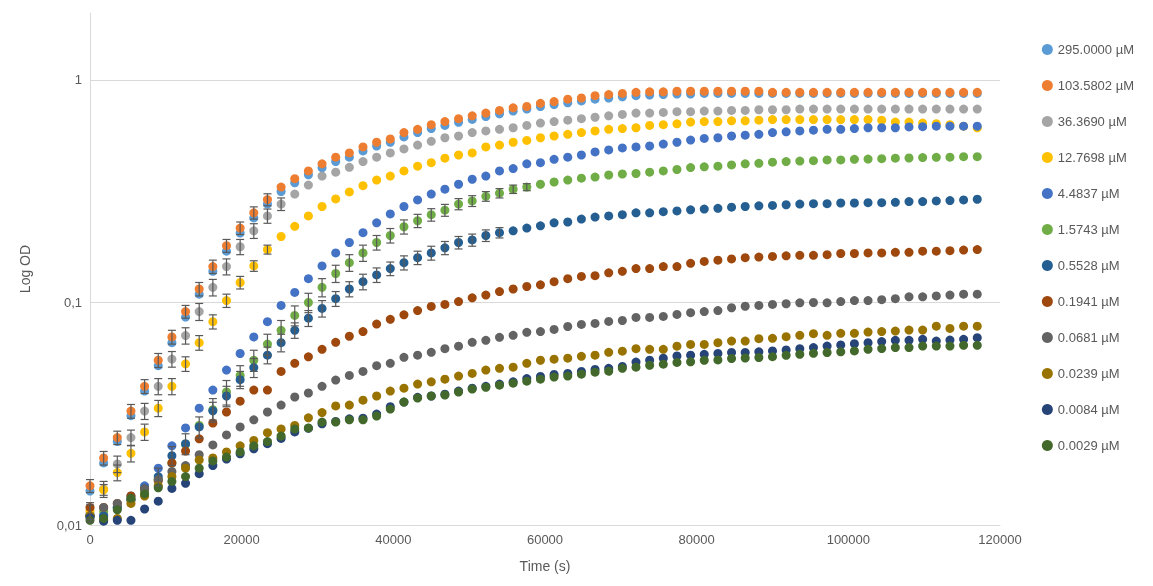  I want to click on legend-label: 103.5802 µM, so click(1095, 85).